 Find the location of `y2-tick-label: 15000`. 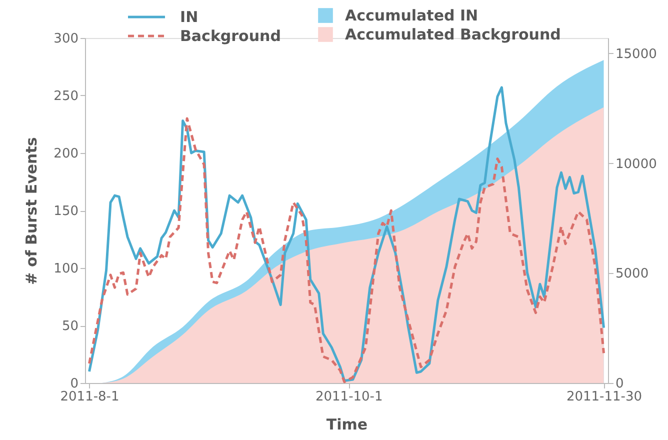

y2-tick-label: 15000 is located at coordinates (636, 54).